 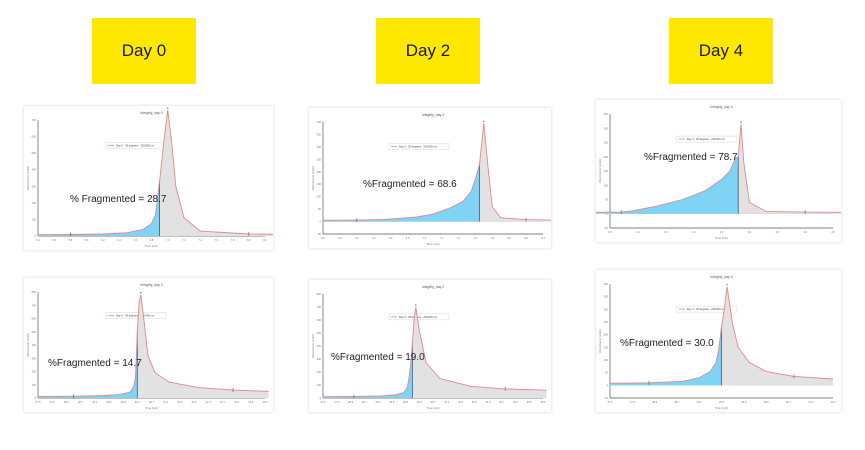 What do you see at coordinates (442, 238) in the screenshot?
I see `x-tick-label: 7.2` at bounding box center [442, 238].